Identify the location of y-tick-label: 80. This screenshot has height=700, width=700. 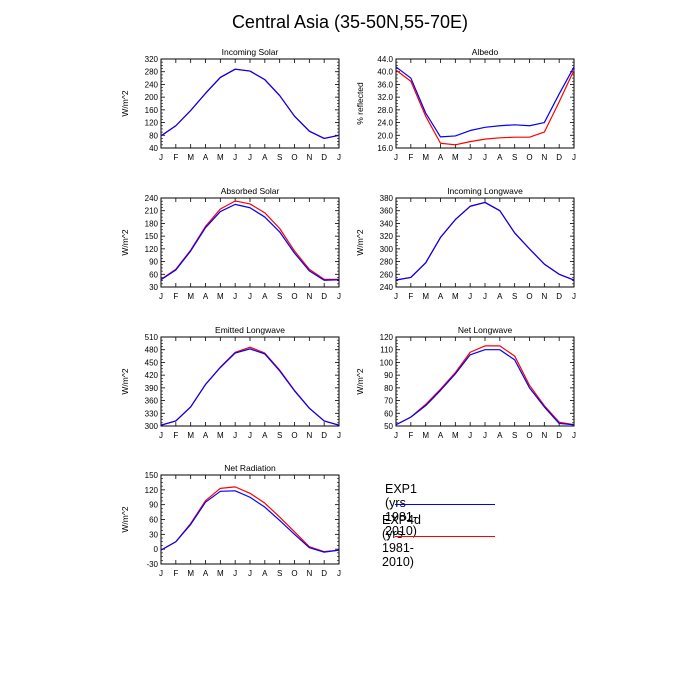
(388, 388).